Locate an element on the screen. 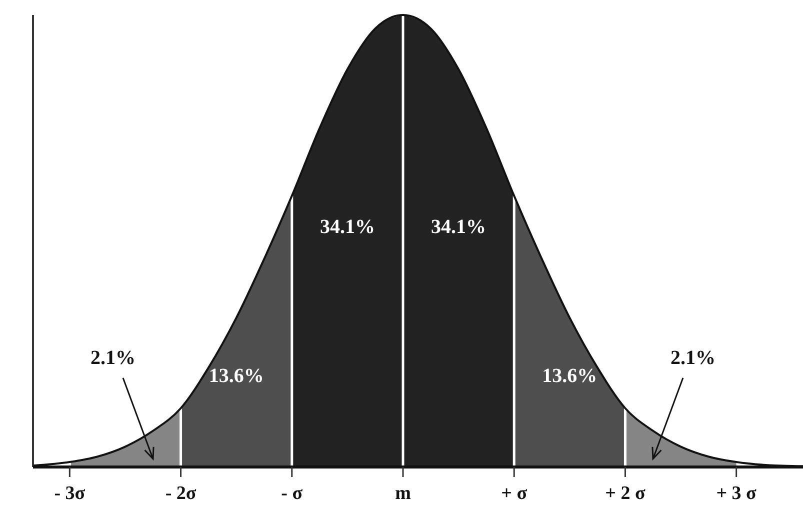 This screenshot has width=803, height=519. x-tick-label: + 2 σ is located at coordinates (625, 493).